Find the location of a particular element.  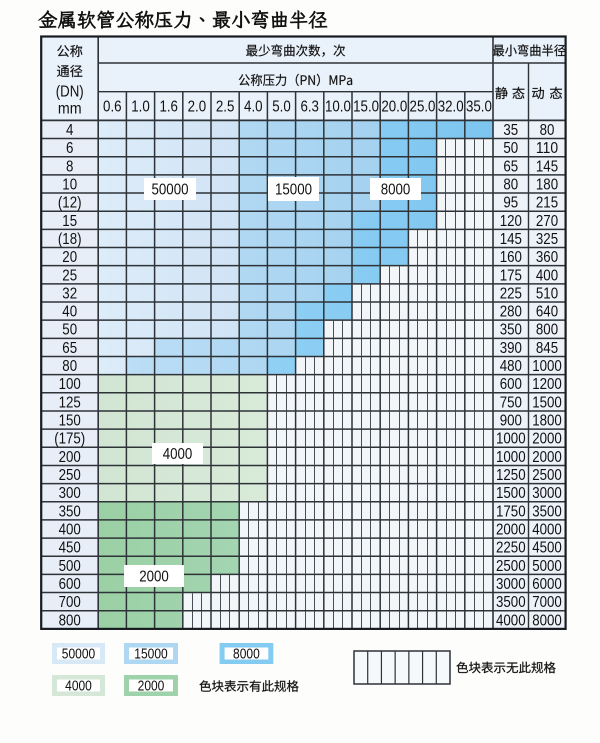

svg-text: 750 is located at coordinates (511, 402).